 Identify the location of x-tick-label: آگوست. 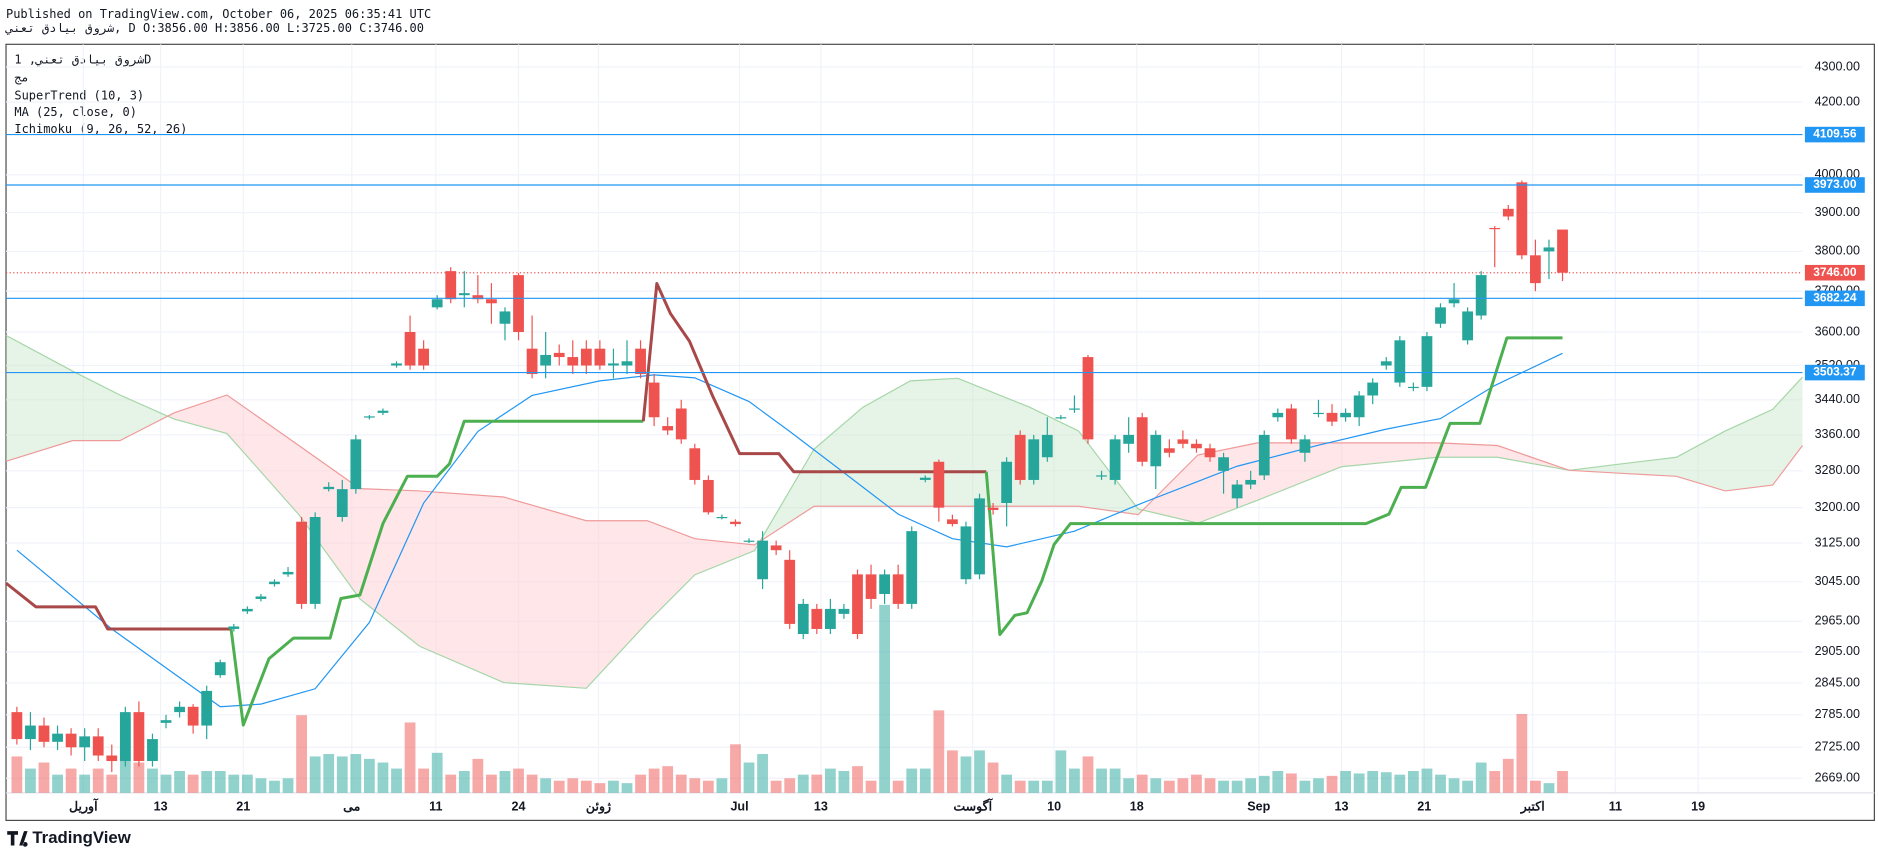
(973, 806).